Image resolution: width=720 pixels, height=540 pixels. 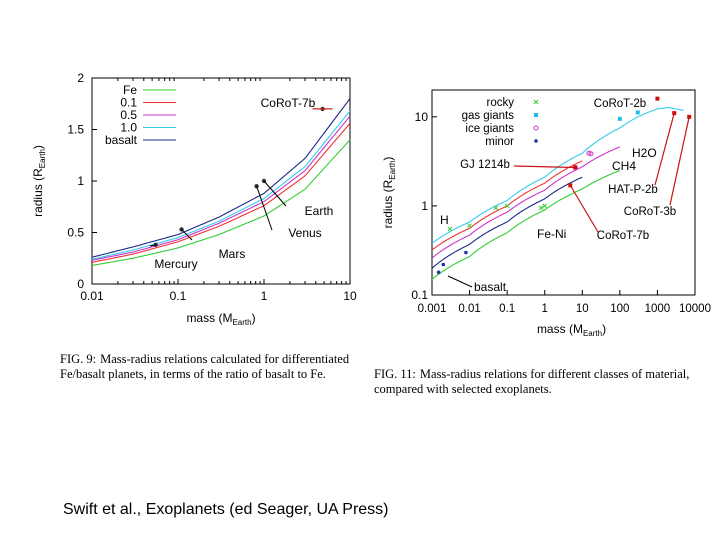 What do you see at coordinates (128, 128) in the screenshot?
I see `fig9-legend-label: 1.0` at bounding box center [128, 128].